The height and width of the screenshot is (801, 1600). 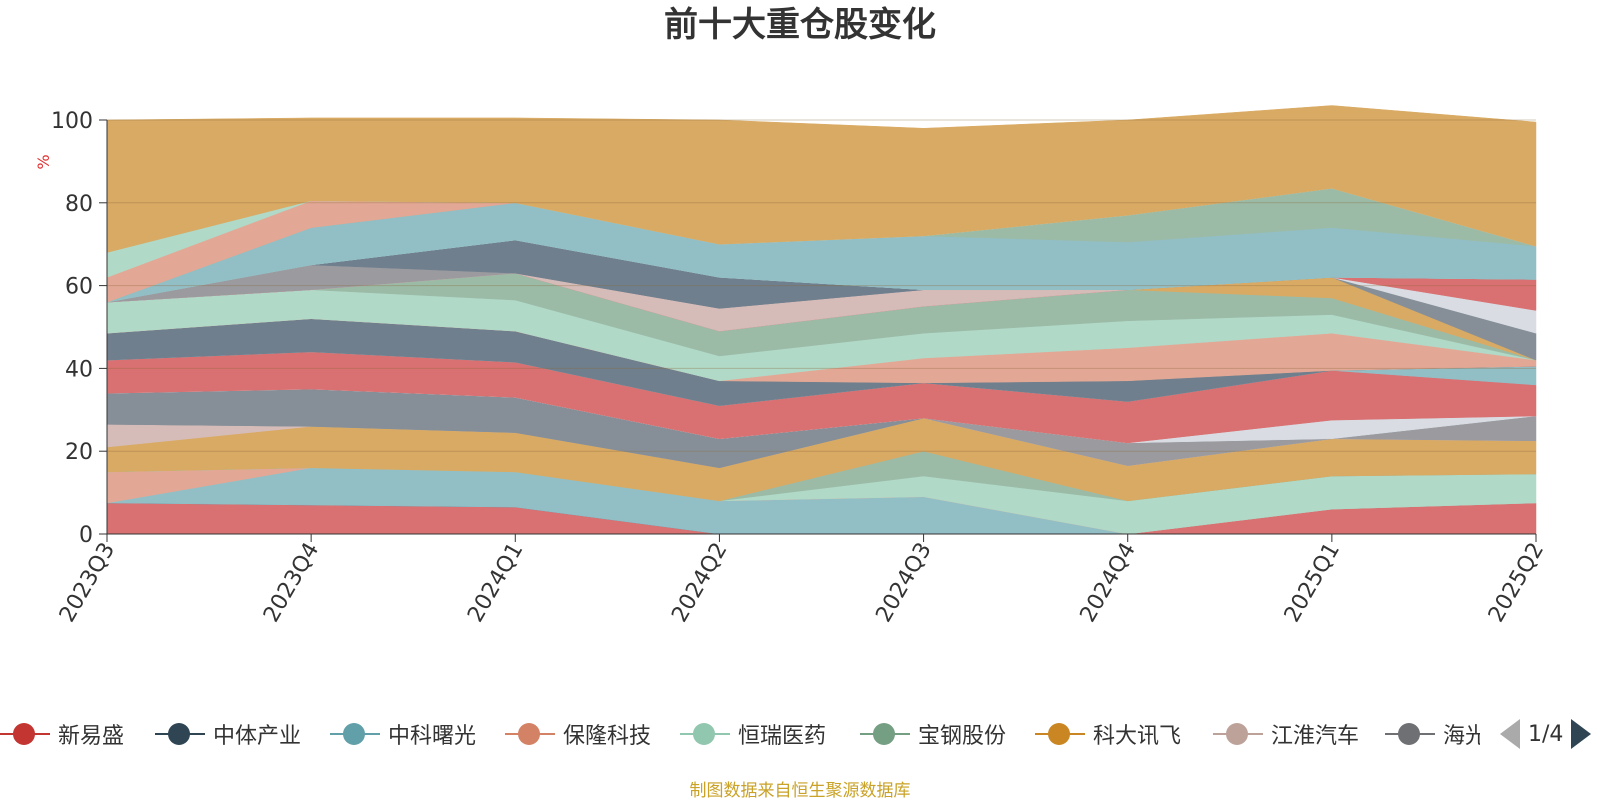 What do you see at coordinates (79, 452) in the screenshot?
I see `y-tick-label: 20` at bounding box center [79, 452].